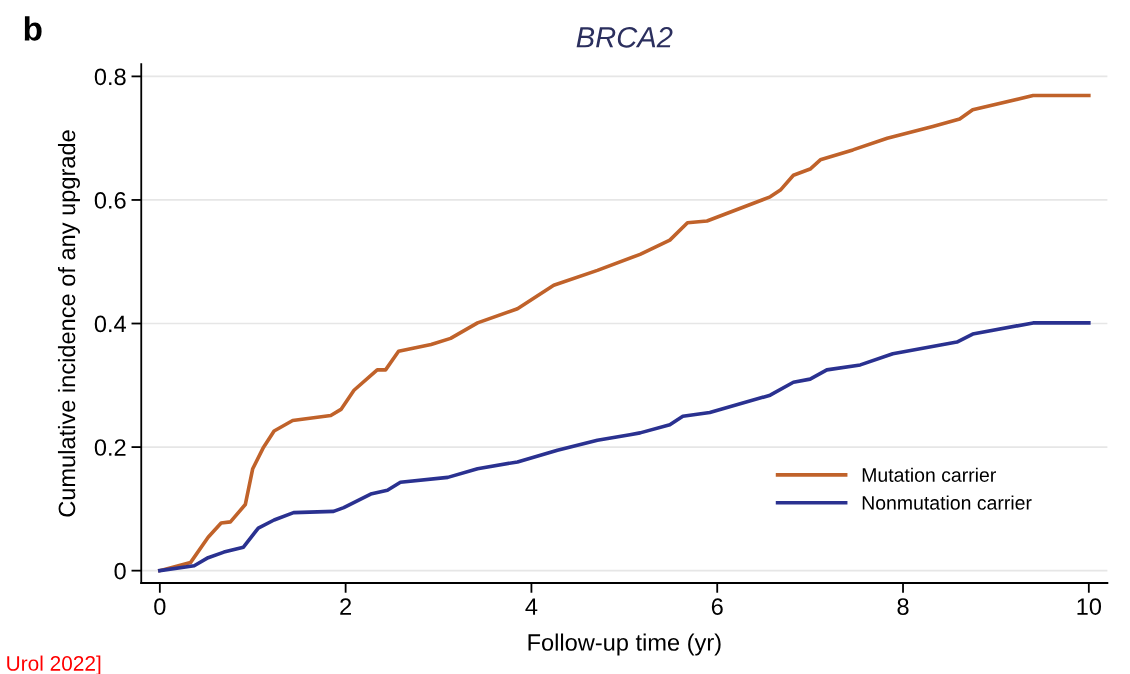  What do you see at coordinates (54, 664) in the screenshot?
I see `text: Urol 2022]` at bounding box center [54, 664].